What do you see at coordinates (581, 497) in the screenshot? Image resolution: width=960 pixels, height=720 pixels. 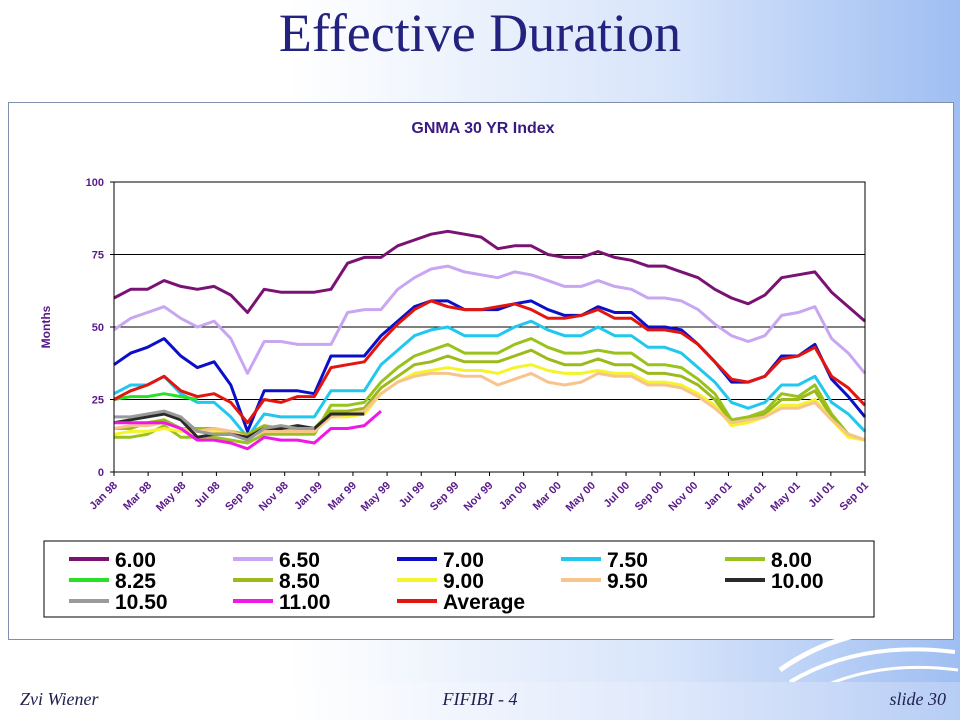 I see `x-tick-label: May 00` at bounding box center [581, 497].